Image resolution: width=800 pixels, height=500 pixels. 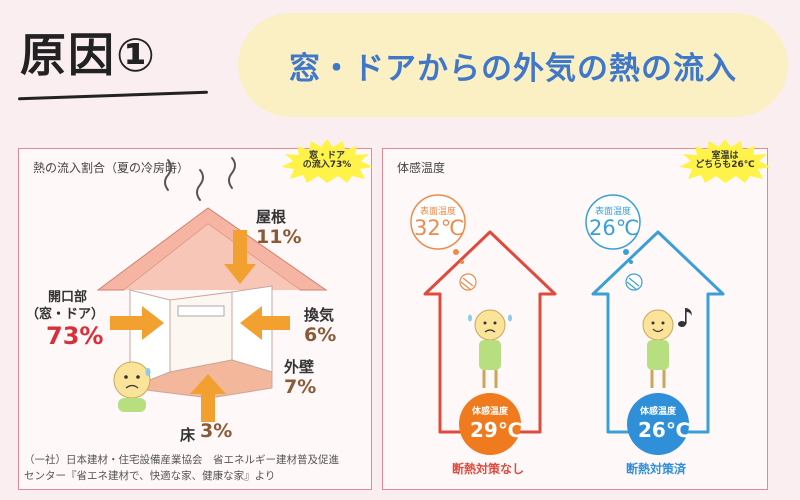 What do you see at coordinates (320, 335) in the screenshot?
I see `vent-pct: 6%` at bounding box center [320, 335].